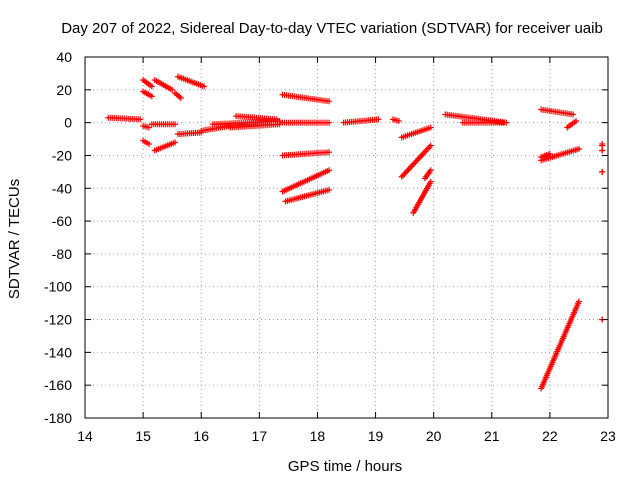 This screenshot has width=640, height=480. What do you see at coordinates (550, 436) in the screenshot?
I see `x-tick-label: 22` at bounding box center [550, 436].